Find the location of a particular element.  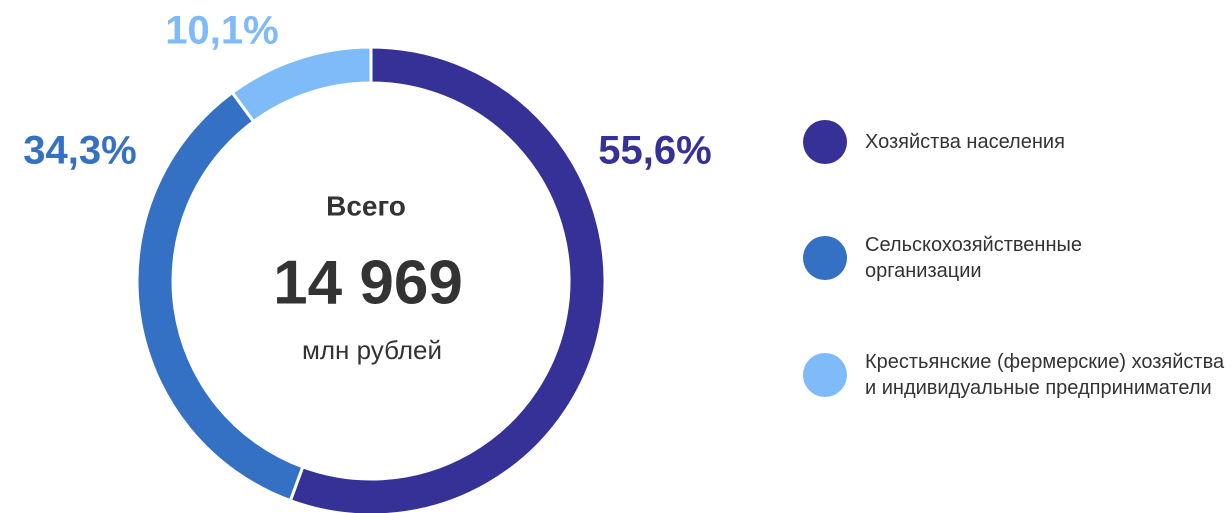

legend-label: Хозяйства населения is located at coordinates (965, 142).